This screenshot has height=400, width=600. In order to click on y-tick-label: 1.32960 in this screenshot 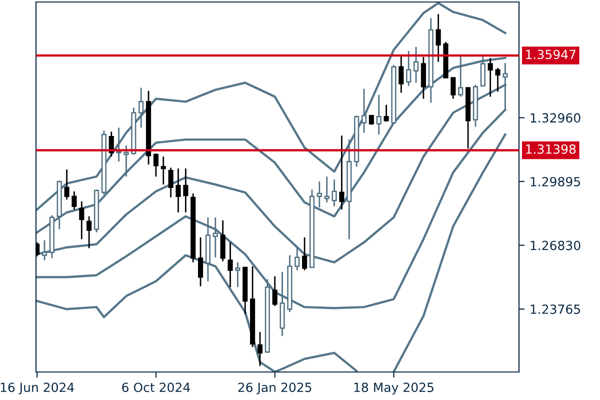, I will do `click(555, 118)`.